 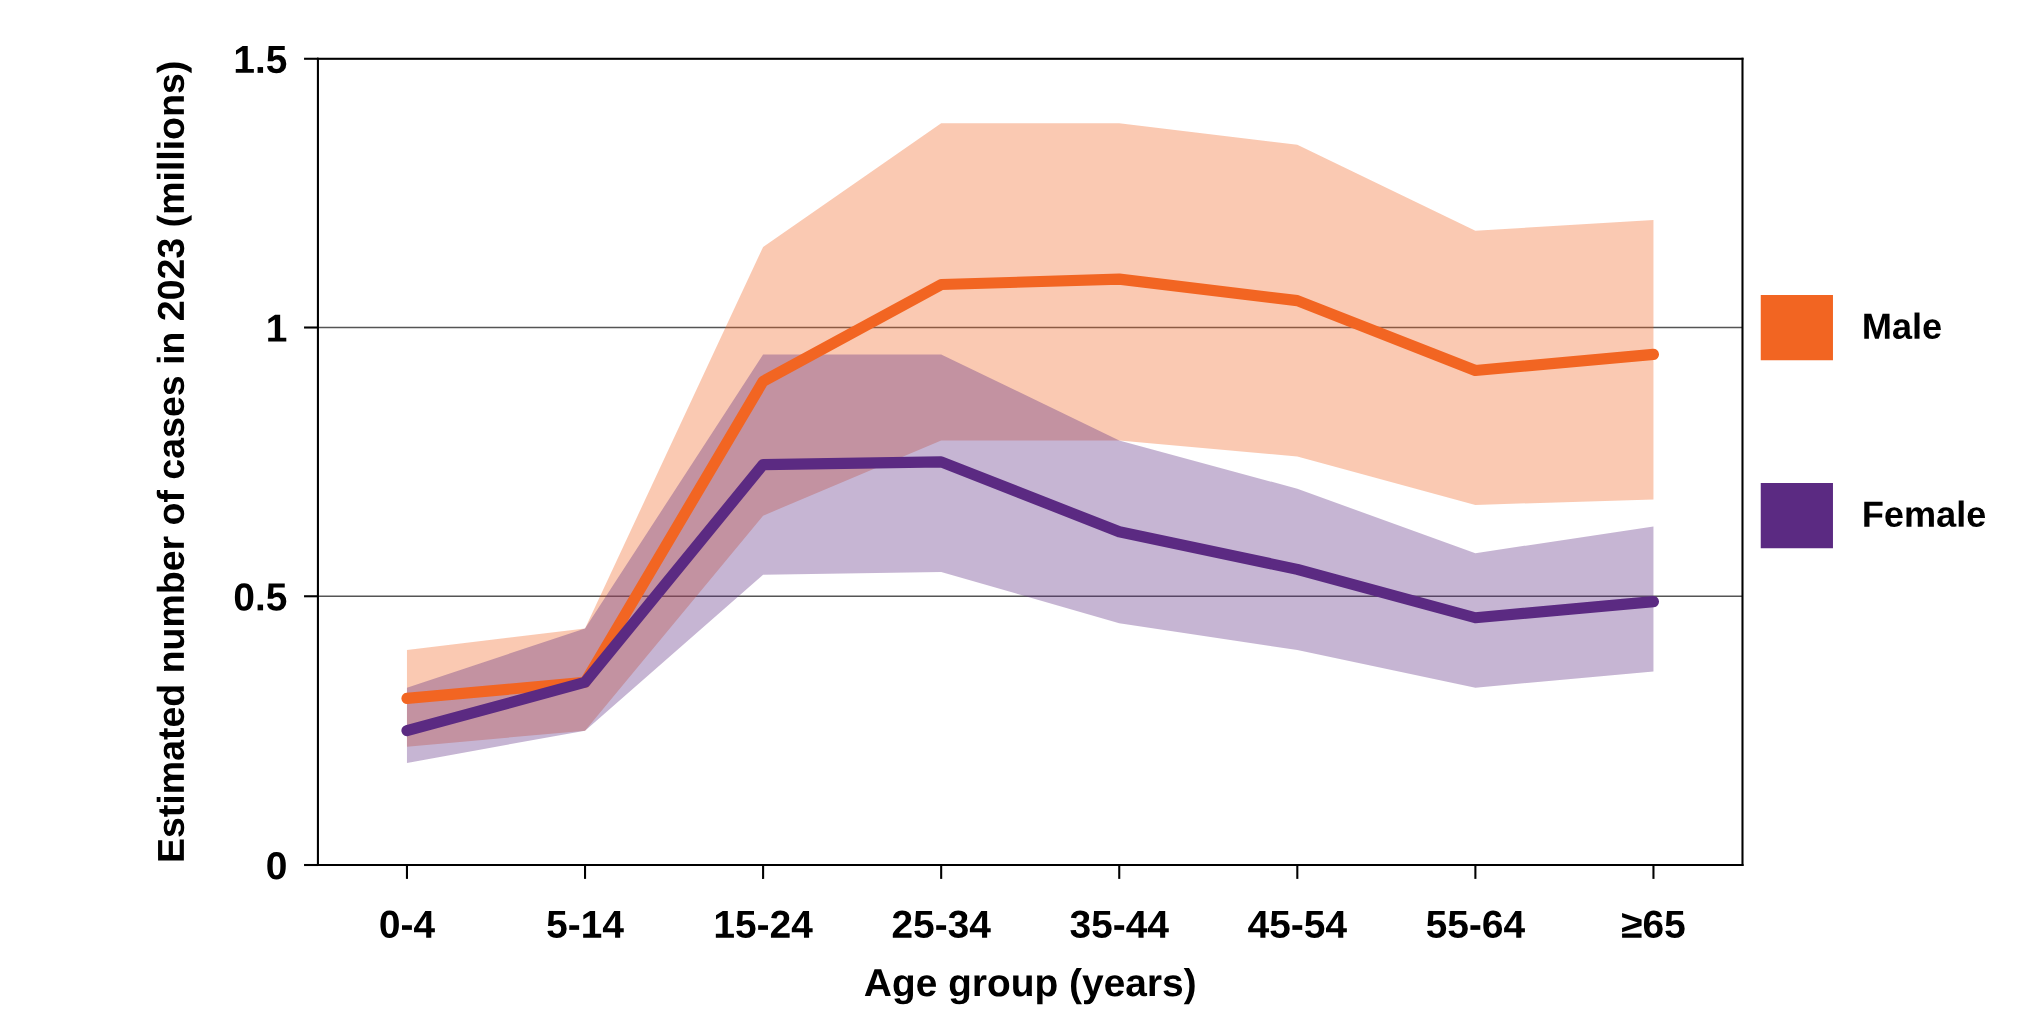 I want to click on y-tick-label: 0.5, so click(x=260, y=597).